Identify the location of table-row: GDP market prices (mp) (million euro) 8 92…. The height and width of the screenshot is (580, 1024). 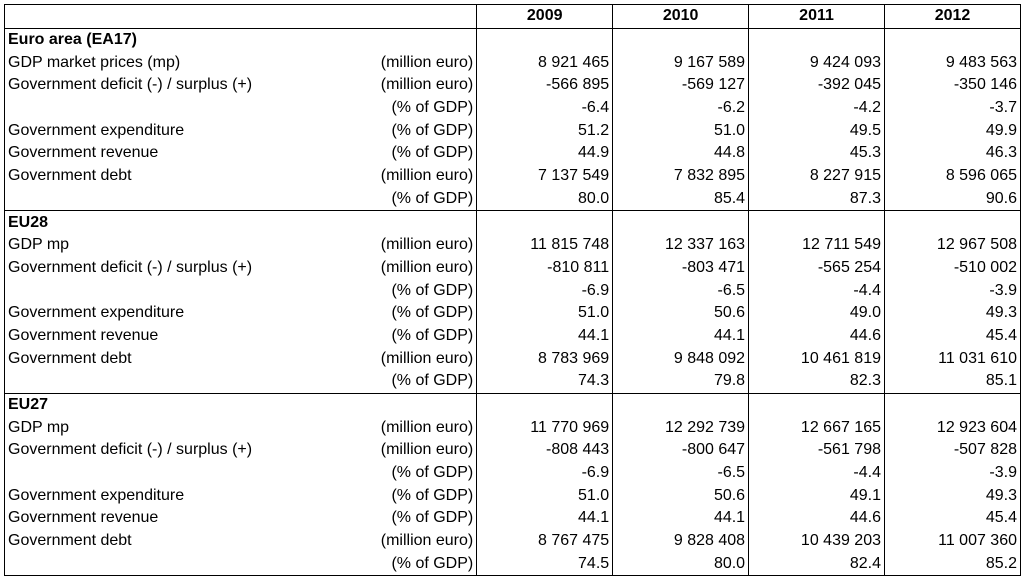
(512, 63).